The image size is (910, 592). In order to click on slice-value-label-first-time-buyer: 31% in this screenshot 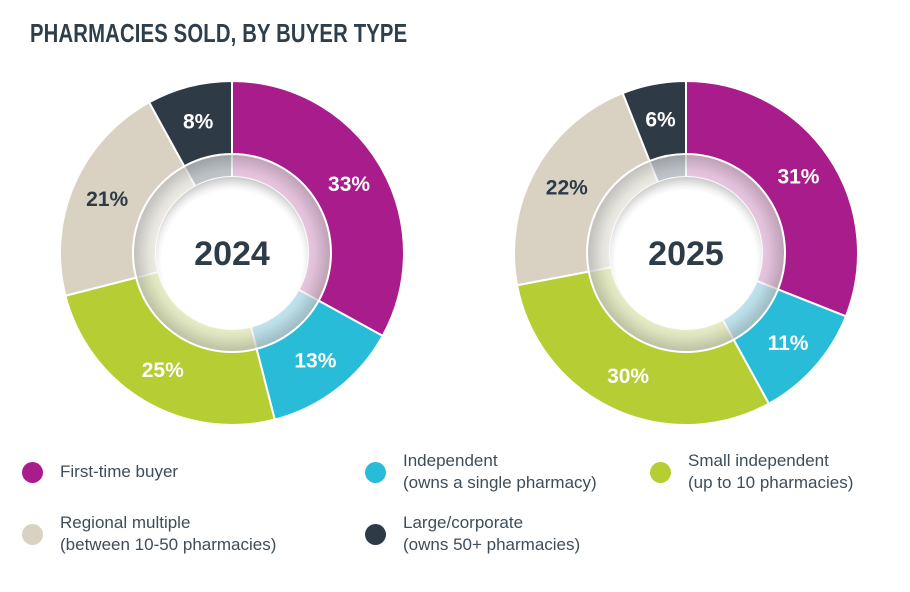, I will do `click(798, 177)`.